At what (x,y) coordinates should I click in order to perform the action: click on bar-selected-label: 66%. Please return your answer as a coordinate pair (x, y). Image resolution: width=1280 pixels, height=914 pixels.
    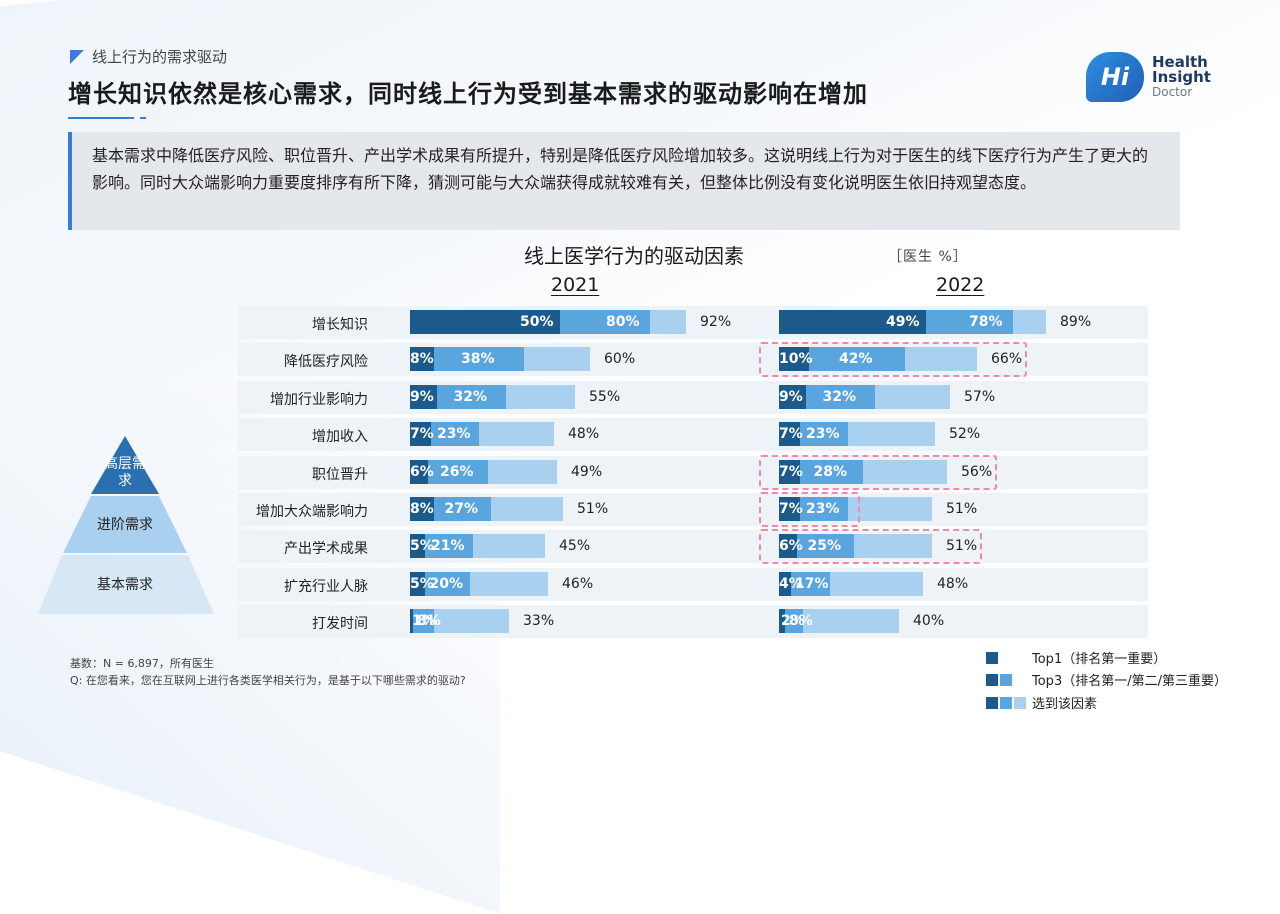
    Looking at the image, I should click on (1007, 359).